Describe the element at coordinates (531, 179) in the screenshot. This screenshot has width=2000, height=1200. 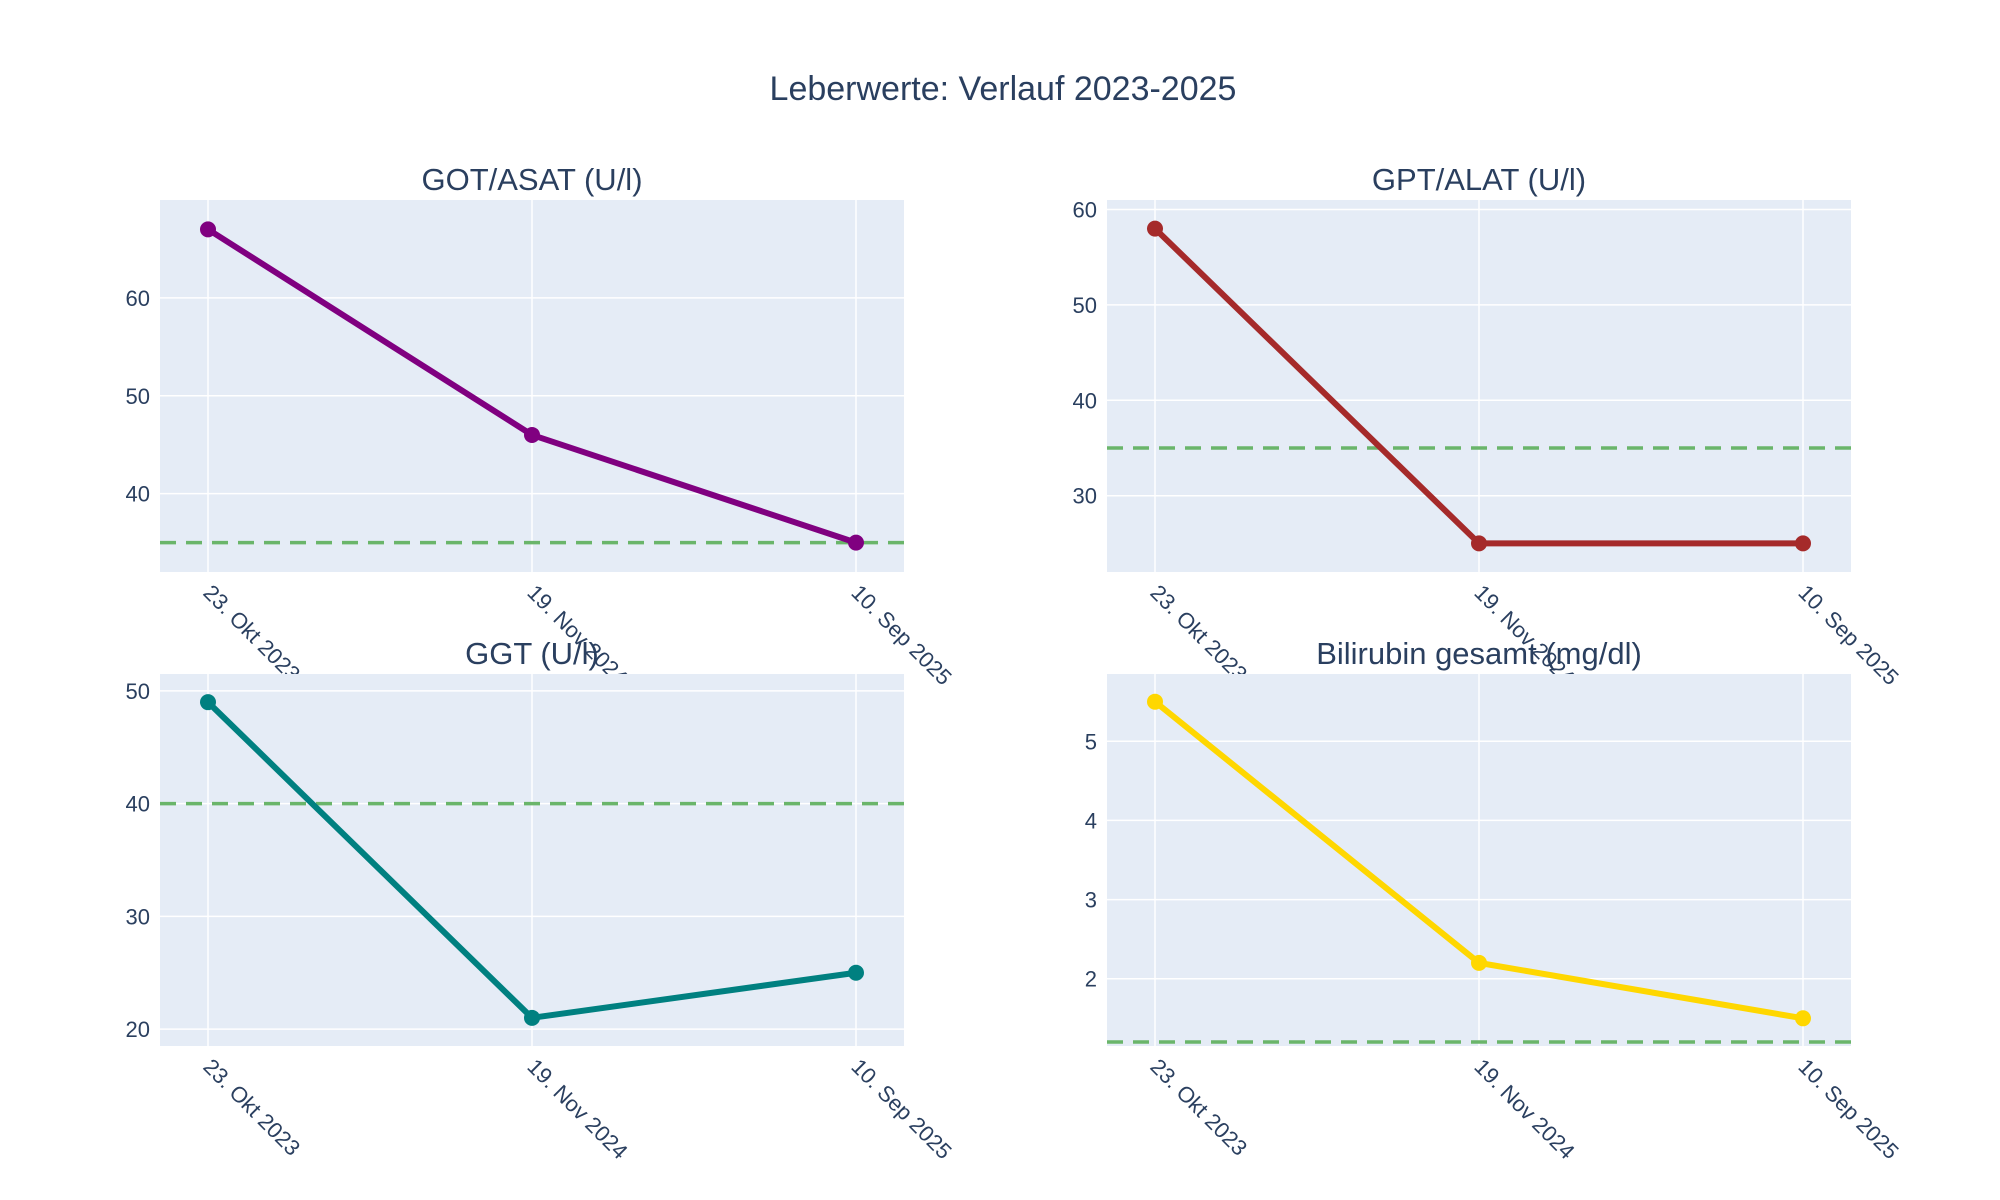
I see `subplot-title: GOT/ASAT (U/l)` at that location.